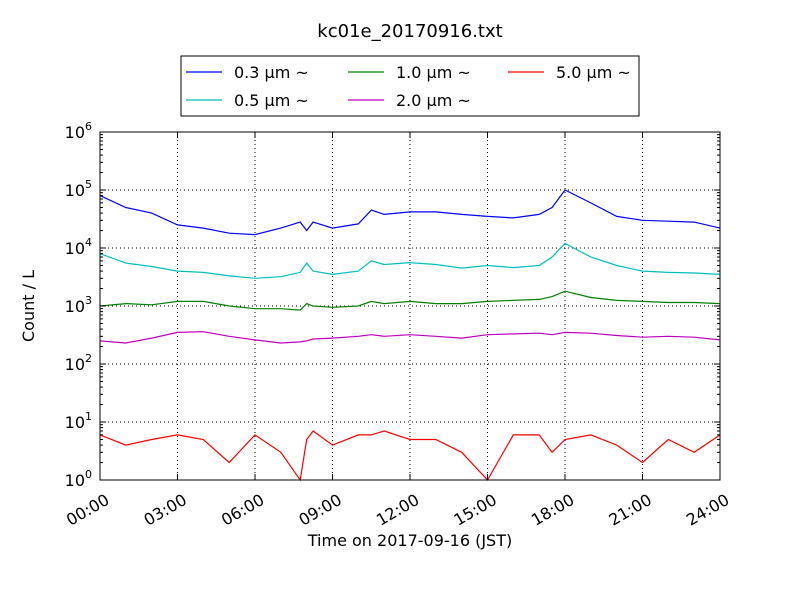 Image resolution: width=800 pixels, height=600 pixels. What do you see at coordinates (474, 510) in the screenshot?
I see `x-tick-label: 15:00` at bounding box center [474, 510].